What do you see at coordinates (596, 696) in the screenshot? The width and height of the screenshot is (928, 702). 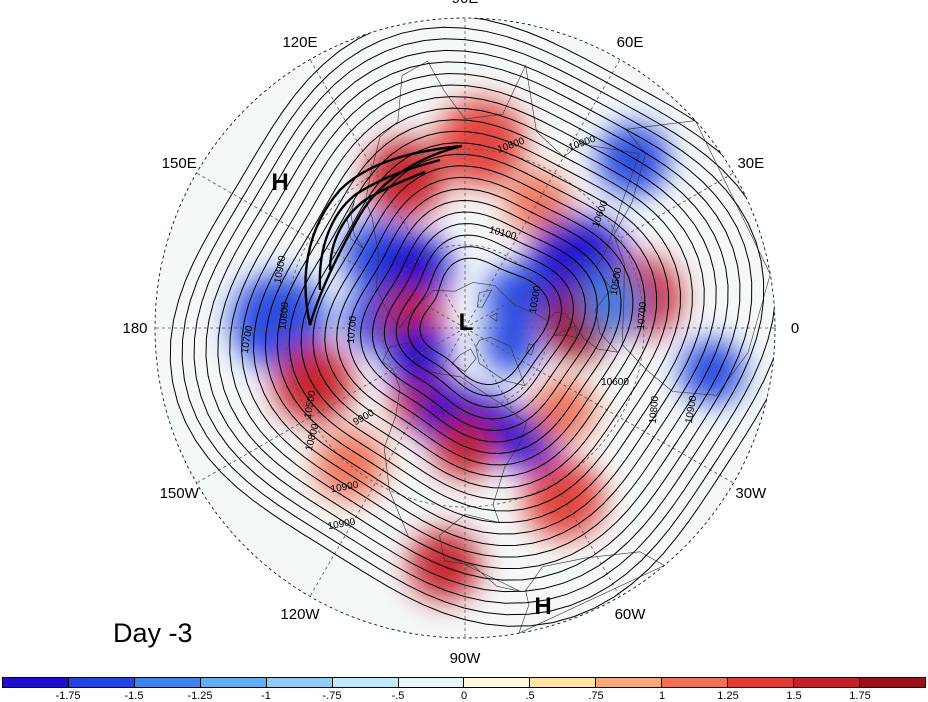 I see `colorbar-tick-label: .75` at bounding box center [596, 696].